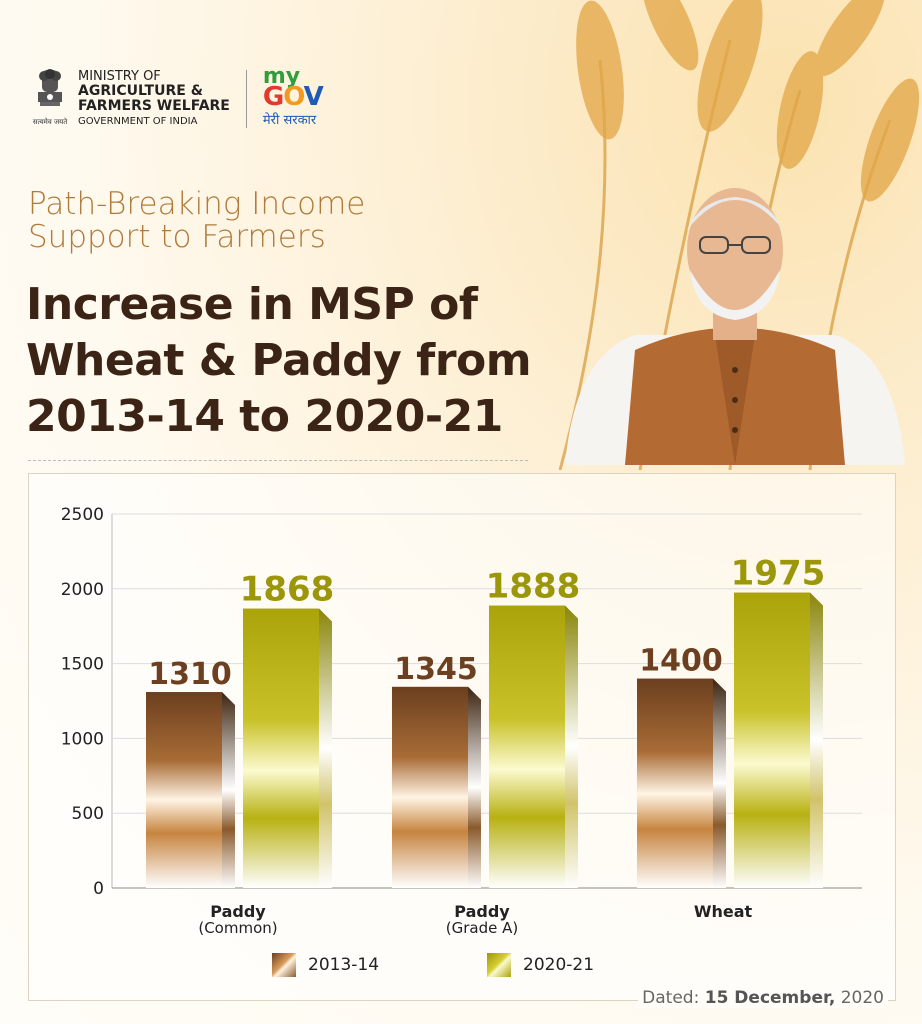  I want to click on data-label: 1310, so click(190, 674).